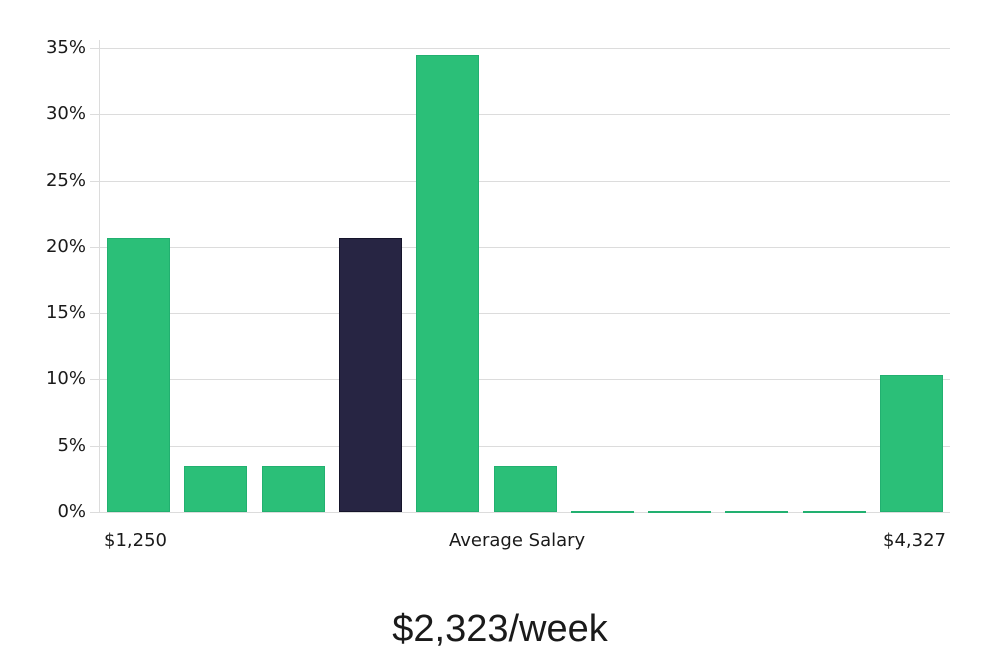 This screenshot has height=660, width=1000. What do you see at coordinates (65, 246) in the screenshot?
I see `y-tick-label: 20%` at bounding box center [65, 246].